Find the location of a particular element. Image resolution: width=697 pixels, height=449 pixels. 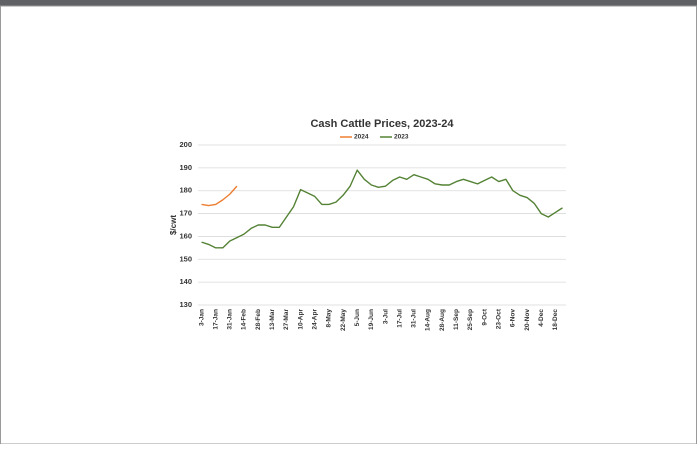

y-tick-label: 130 is located at coordinates (185, 304).